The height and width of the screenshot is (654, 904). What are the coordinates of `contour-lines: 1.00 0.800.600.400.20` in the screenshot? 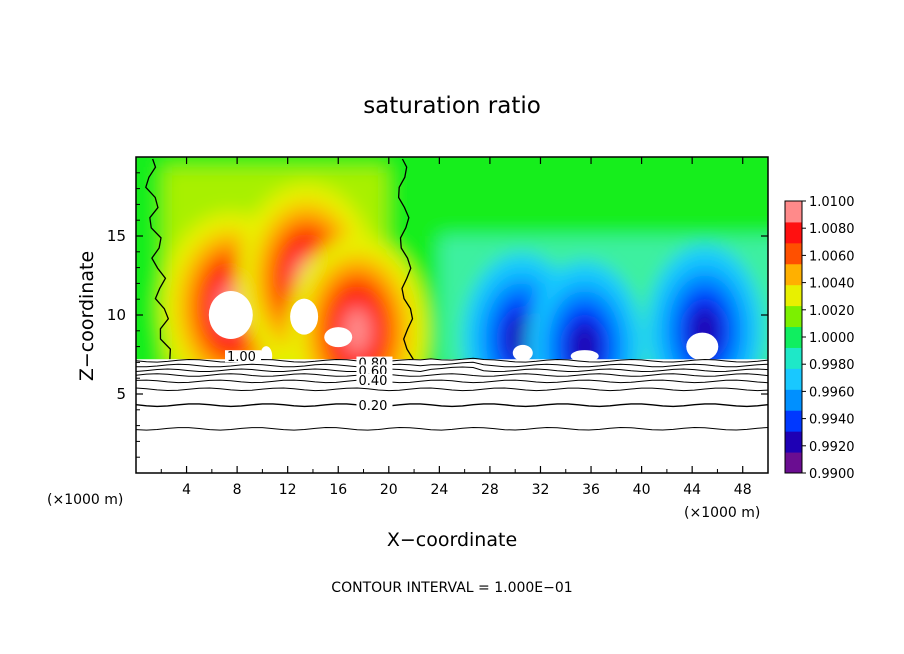 It's located at (452, 411).